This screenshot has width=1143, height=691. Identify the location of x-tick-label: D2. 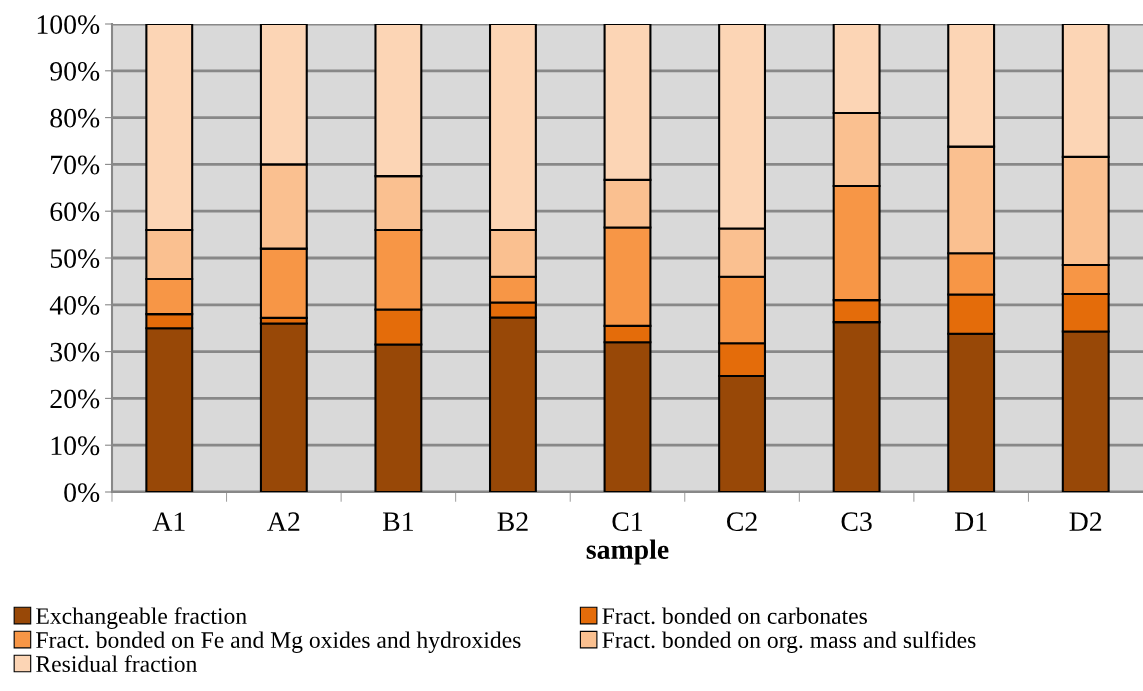
(1085, 521).